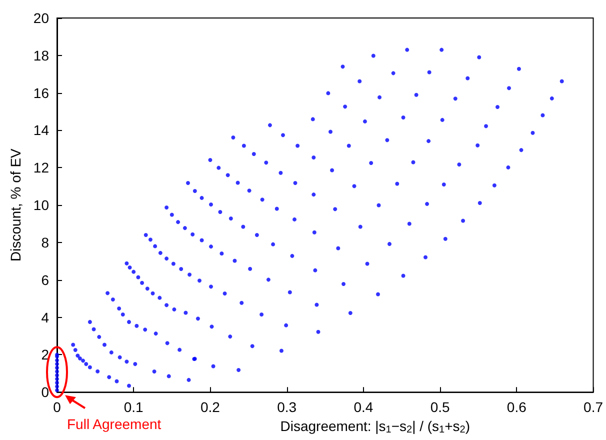 The width and height of the screenshot is (606, 440). Describe the element at coordinates (516, 407) in the screenshot. I see `x-tick-label: 0.6` at that location.